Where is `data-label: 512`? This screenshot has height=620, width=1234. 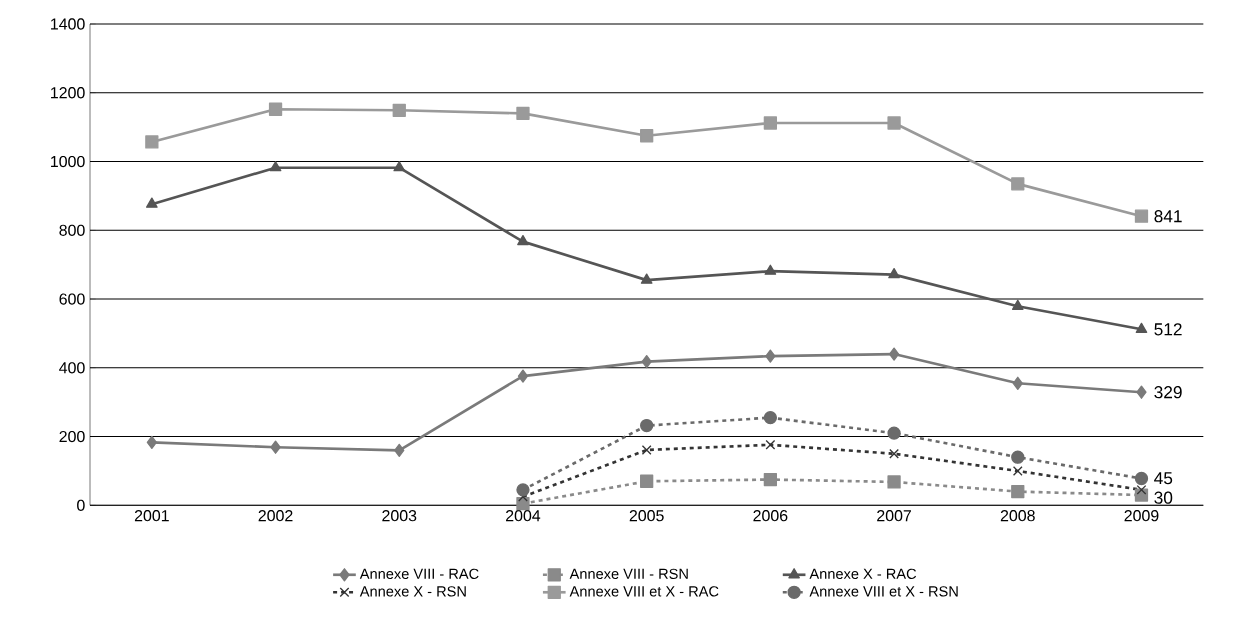 data-label: 512 is located at coordinates (1168, 329).